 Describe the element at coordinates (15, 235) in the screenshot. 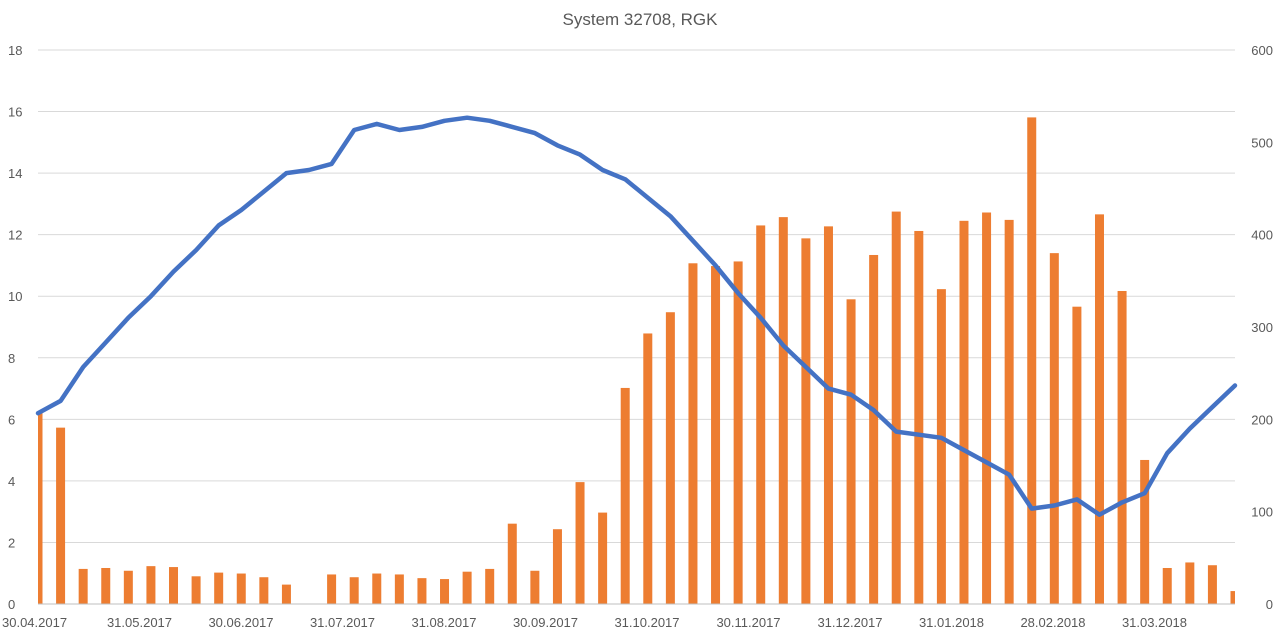

I see `left-axis-tick-label: 12` at that location.